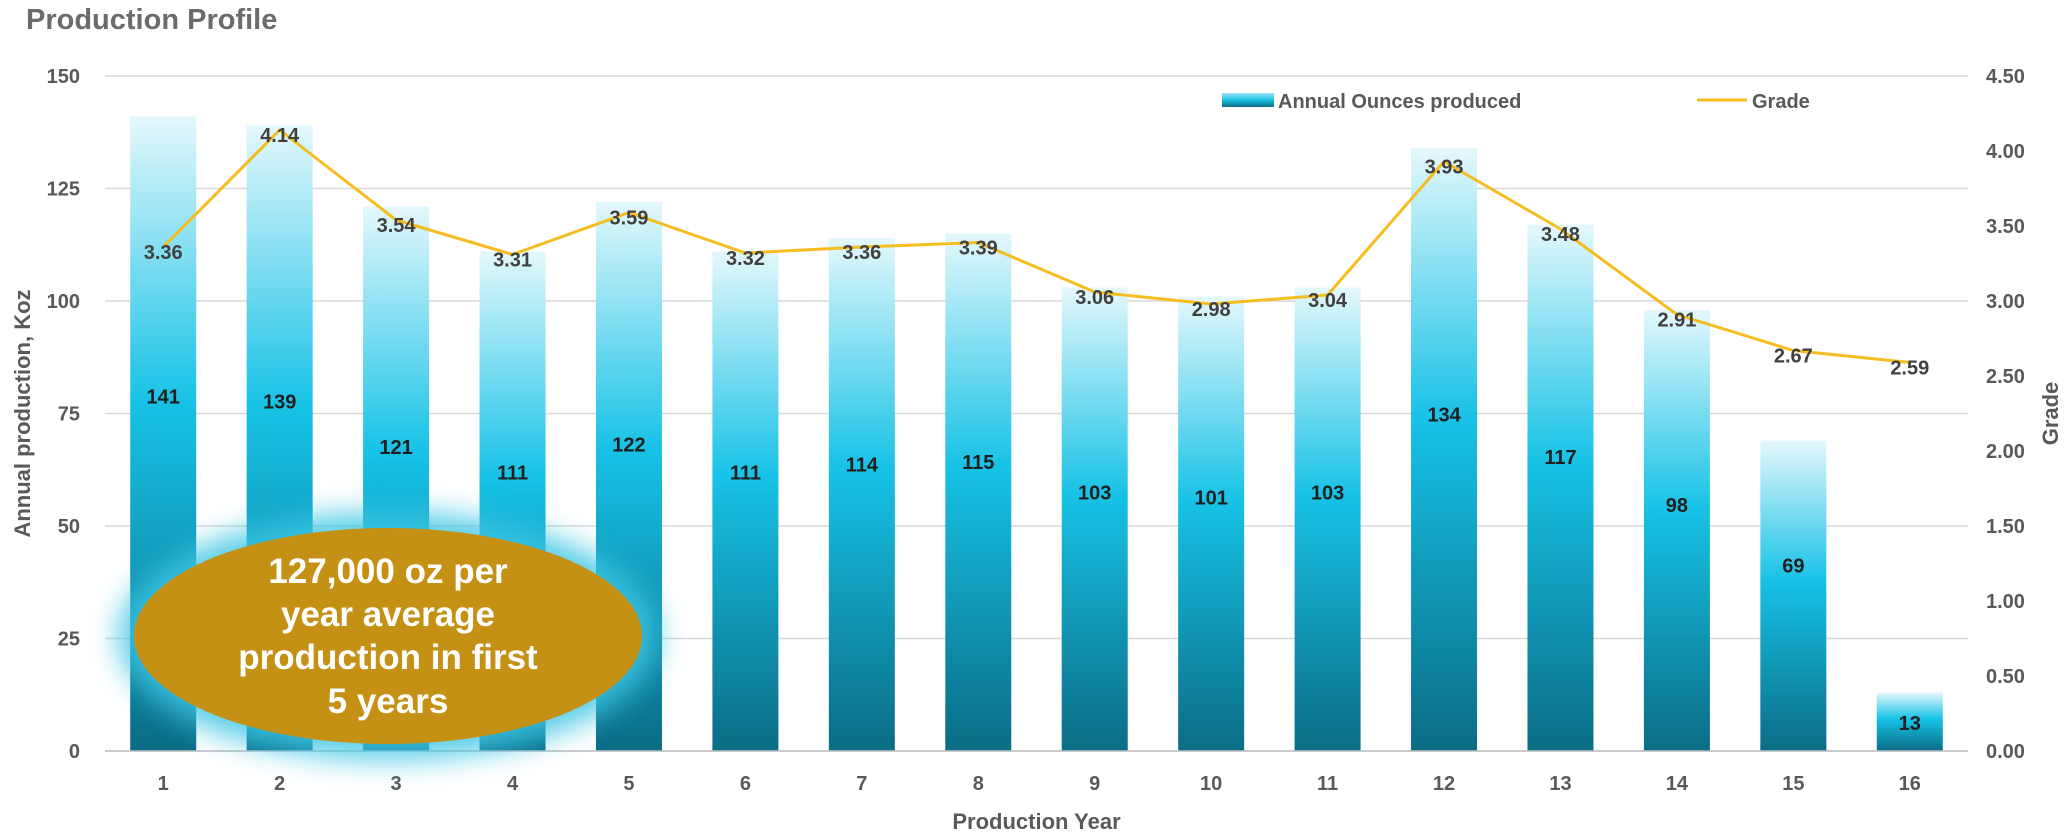 The height and width of the screenshot is (833, 2070). I want to click on y2-tick-label: 0.00, so click(2005, 752).